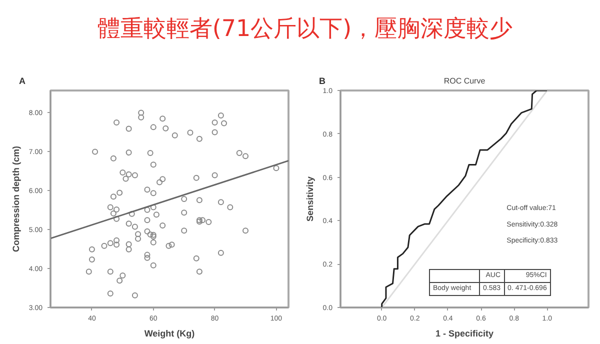 This screenshot has height=344, width=600. Describe the element at coordinates (22, 81) in the screenshot. I see `text: A` at that location.